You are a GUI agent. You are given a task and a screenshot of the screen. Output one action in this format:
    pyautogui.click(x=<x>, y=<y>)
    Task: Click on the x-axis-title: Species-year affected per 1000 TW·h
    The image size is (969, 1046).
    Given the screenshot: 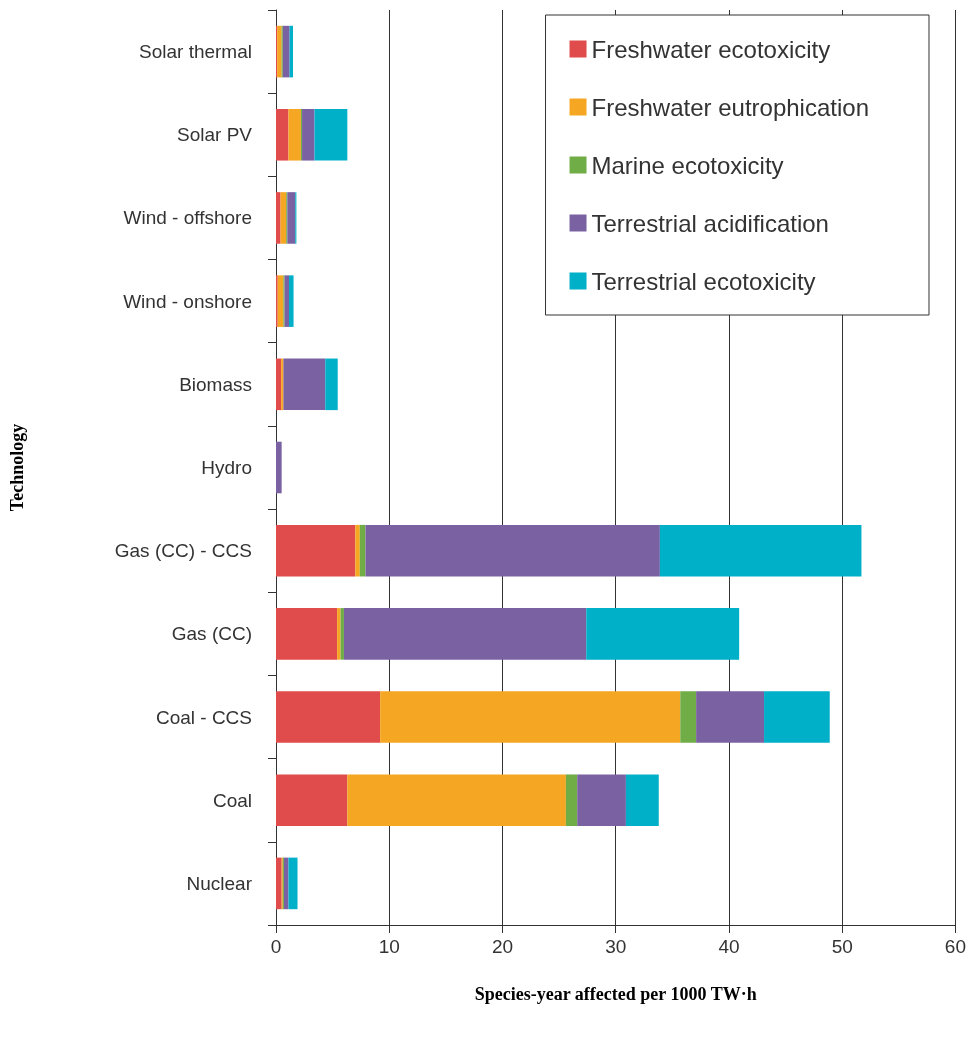 What is the action you would take?
    pyautogui.click(x=615, y=994)
    